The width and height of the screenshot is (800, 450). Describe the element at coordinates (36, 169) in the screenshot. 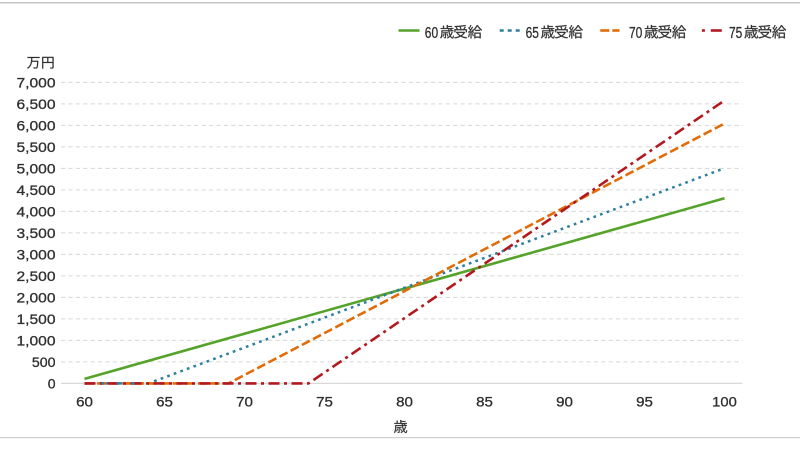

I see `svg-text: 5,000` at that location.